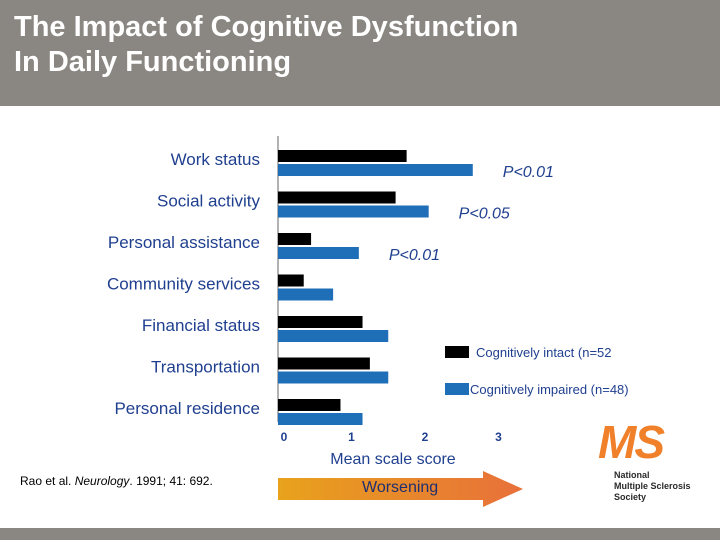  What do you see at coordinates (153, 61) in the screenshot?
I see `title-line-2: In Daily Functioning` at bounding box center [153, 61].